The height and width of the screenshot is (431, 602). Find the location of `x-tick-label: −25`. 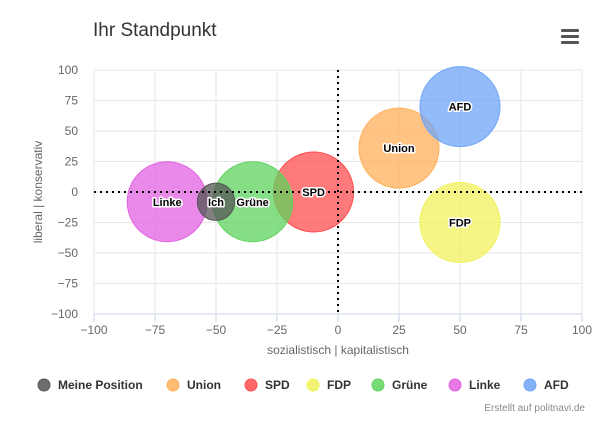

x-tick-label: −25 is located at coordinates (277, 330).